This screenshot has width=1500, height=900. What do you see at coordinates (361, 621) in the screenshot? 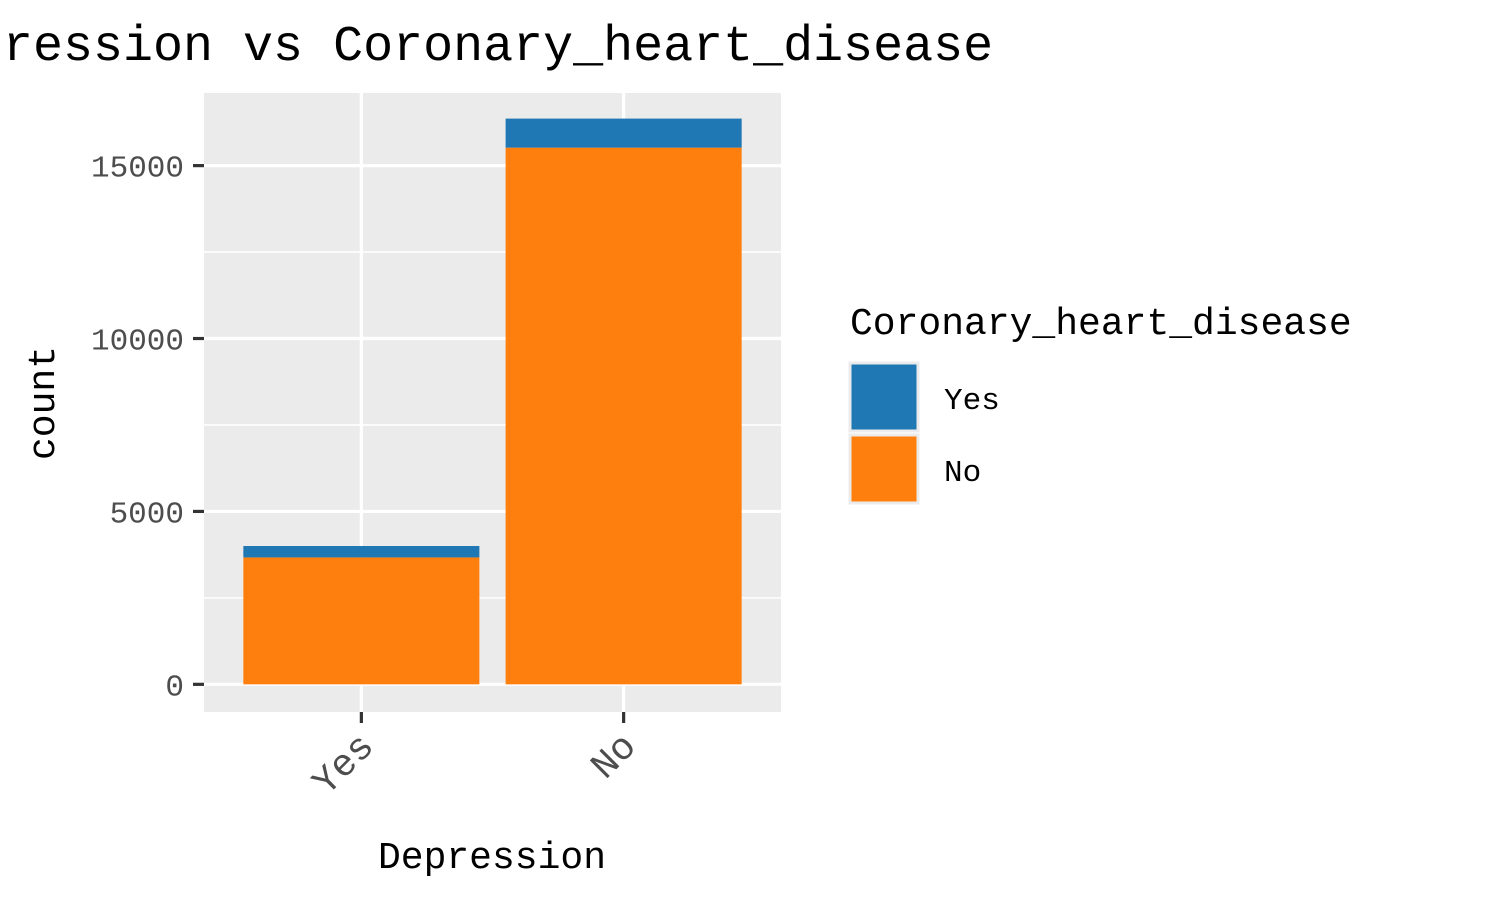
I see `bar-yes-no` at bounding box center [361, 621].